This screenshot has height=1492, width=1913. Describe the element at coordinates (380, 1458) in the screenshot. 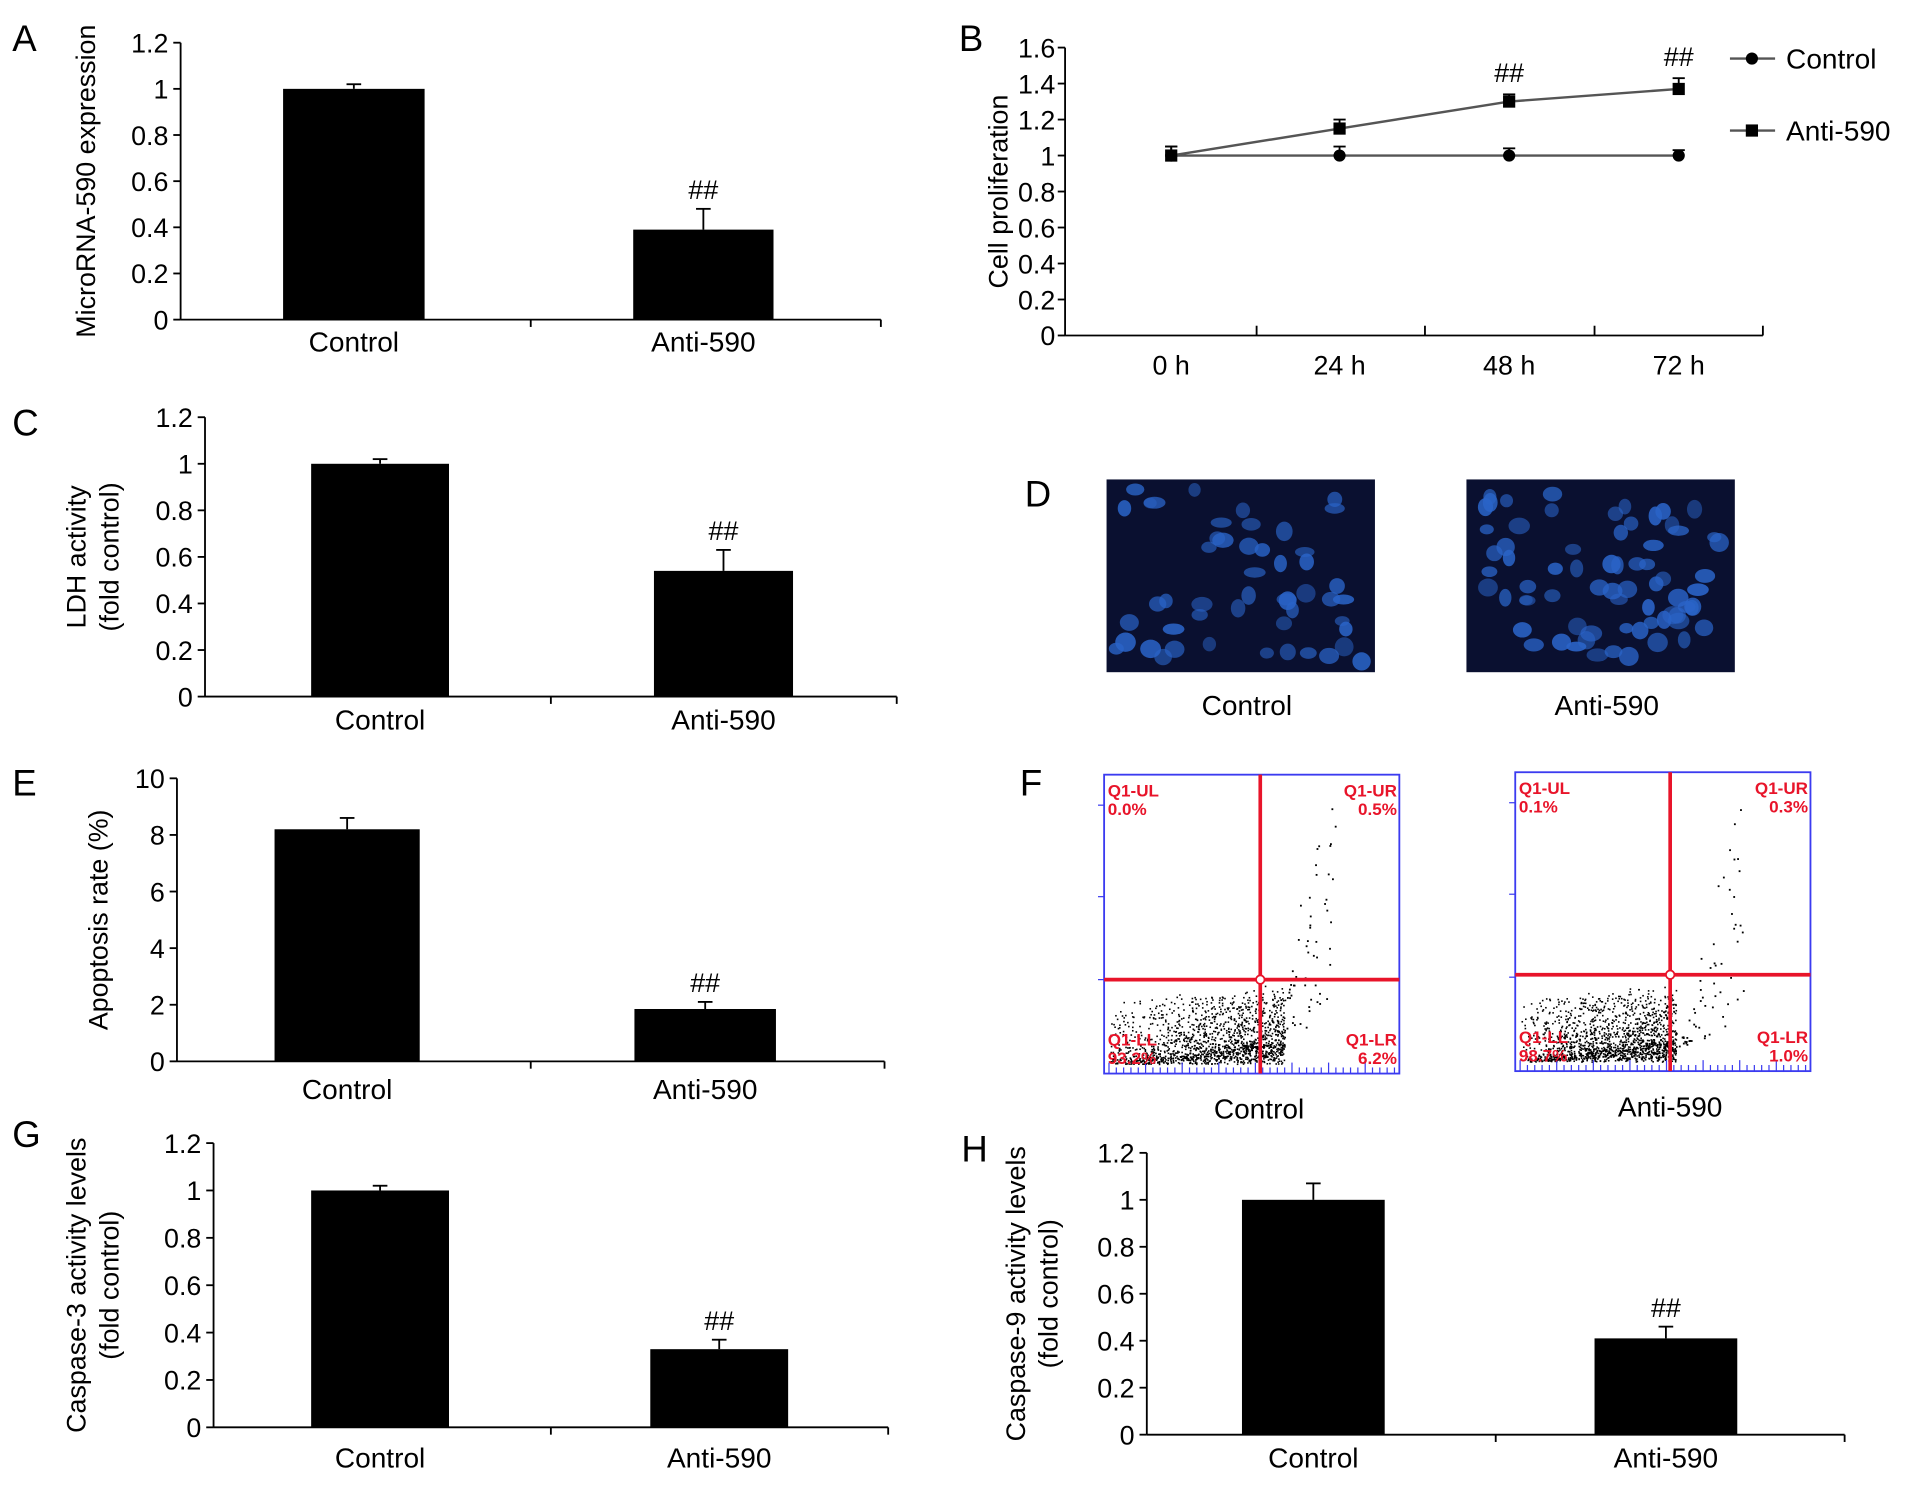

I see `x-tick-label: Control` at that location.